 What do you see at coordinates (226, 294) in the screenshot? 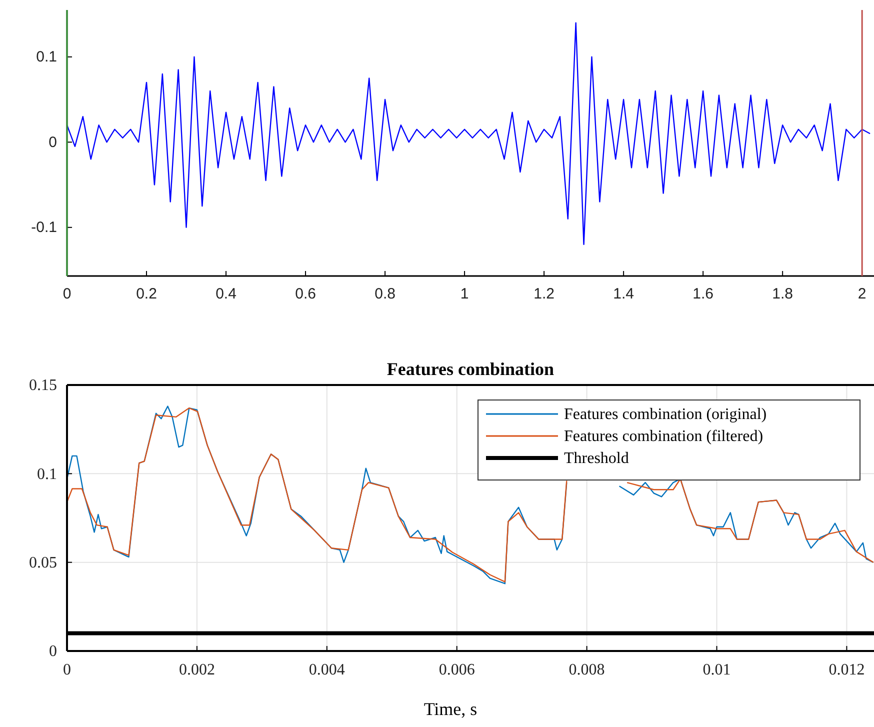
I see `x-tick-label: 0.4` at bounding box center [226, 294].